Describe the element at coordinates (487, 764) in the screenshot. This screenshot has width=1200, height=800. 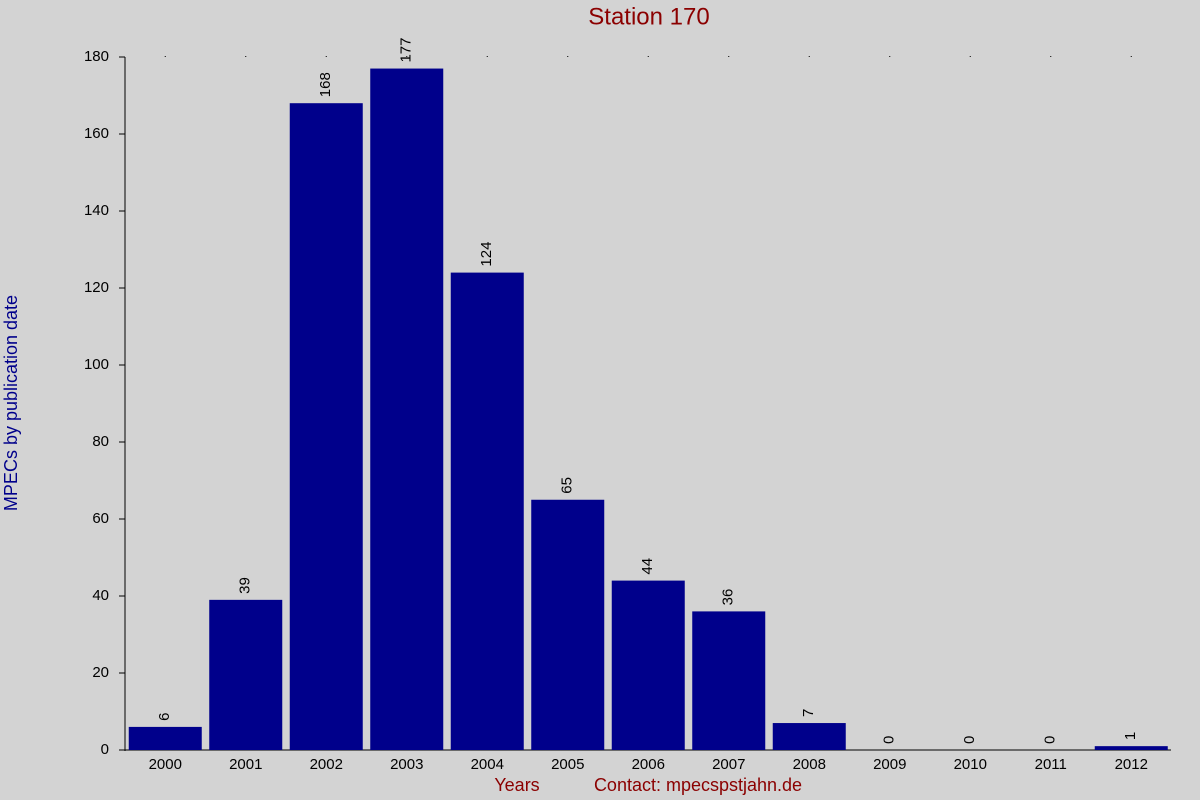
I see `x-tick-label: 2004` at that location.